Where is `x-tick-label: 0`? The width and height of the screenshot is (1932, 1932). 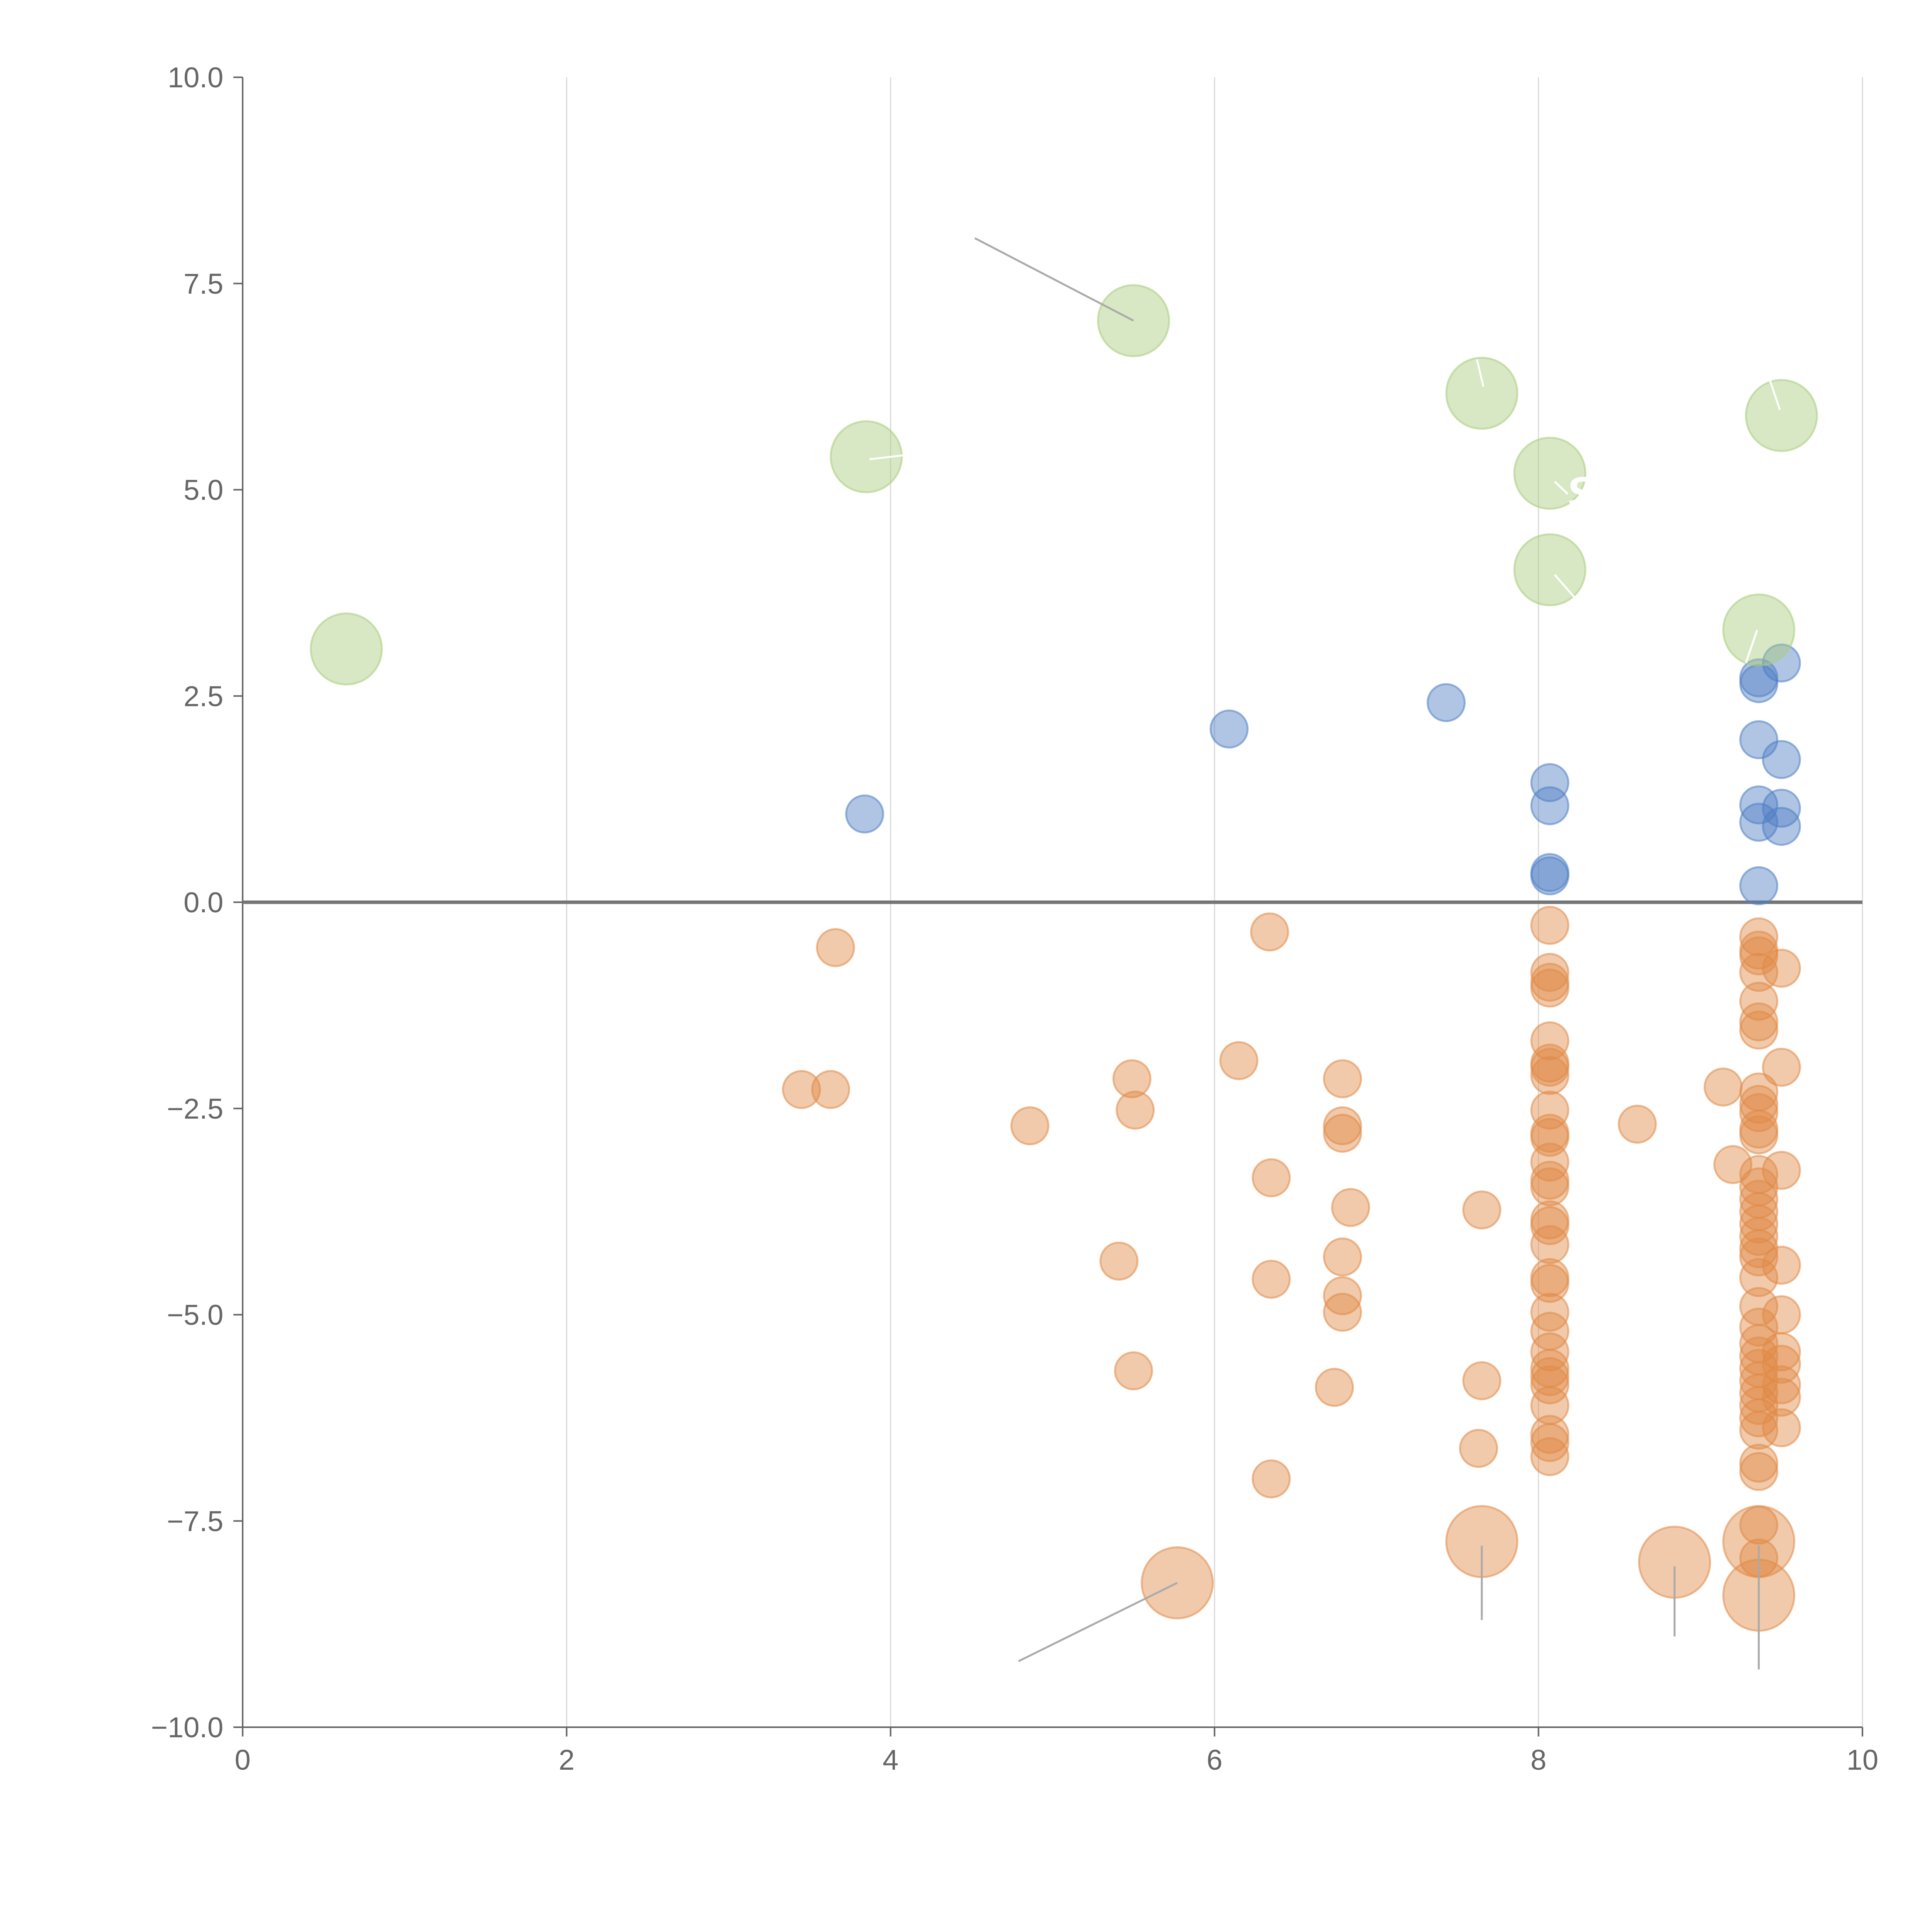 x-tick-label: 0 is located at coordinates (243, 1760).